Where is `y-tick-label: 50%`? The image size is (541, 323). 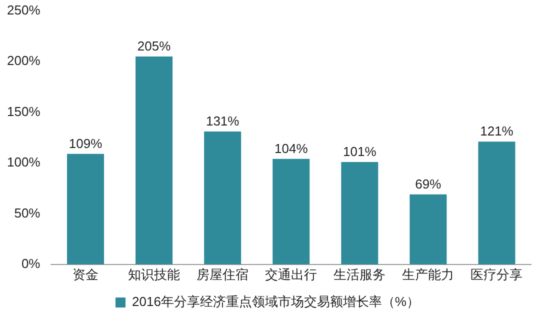
y-tick-label: 50% is located at coordinates (27, 212).